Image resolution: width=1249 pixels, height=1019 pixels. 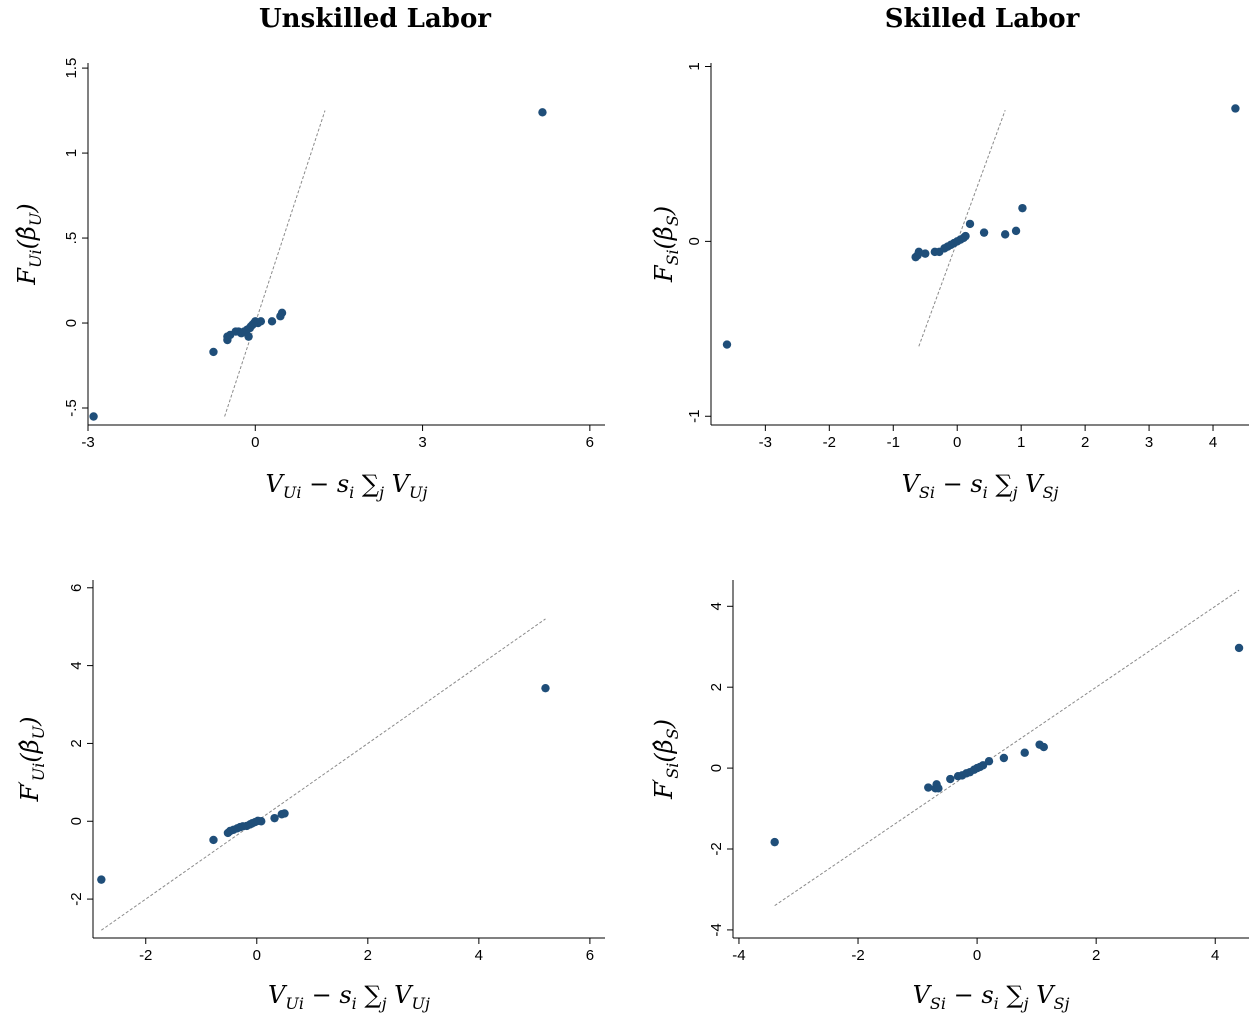 What do you see at coordinates (694, 416) in the screenshot?
I see `y-tick-label: -1` at bounding box center [694, 416].